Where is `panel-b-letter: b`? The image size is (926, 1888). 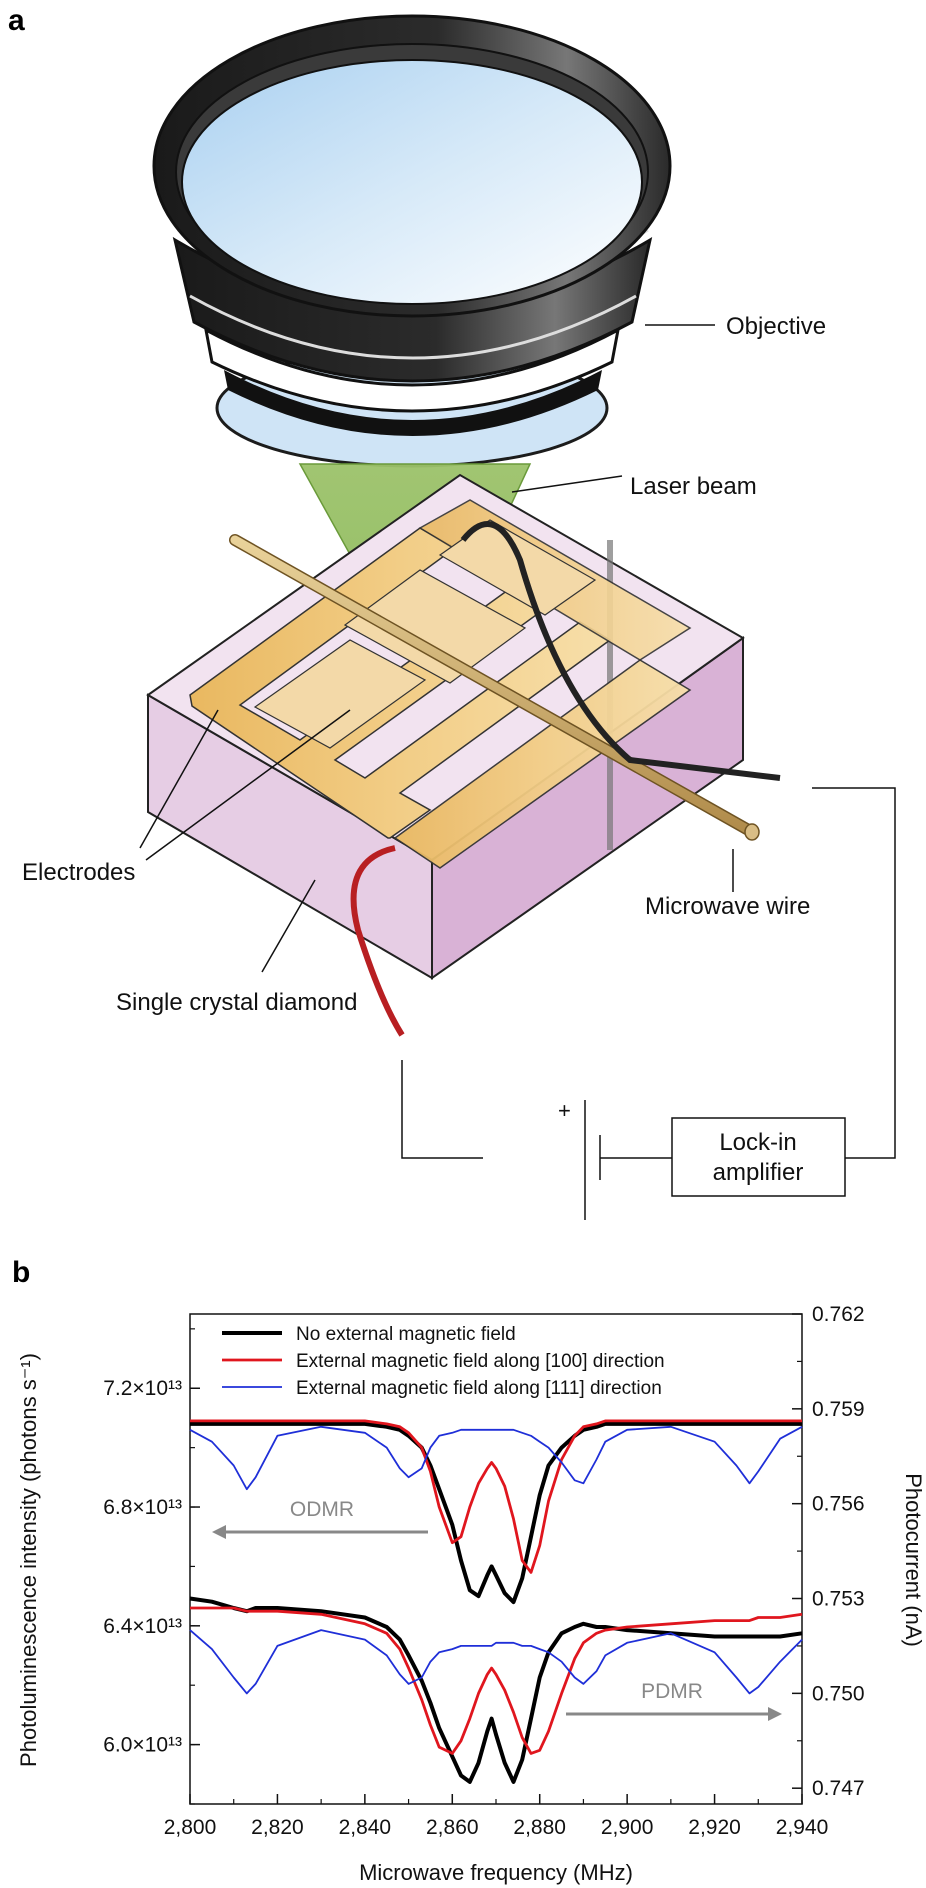 panel-b-letter: b is located at coordinates (21, 1272).